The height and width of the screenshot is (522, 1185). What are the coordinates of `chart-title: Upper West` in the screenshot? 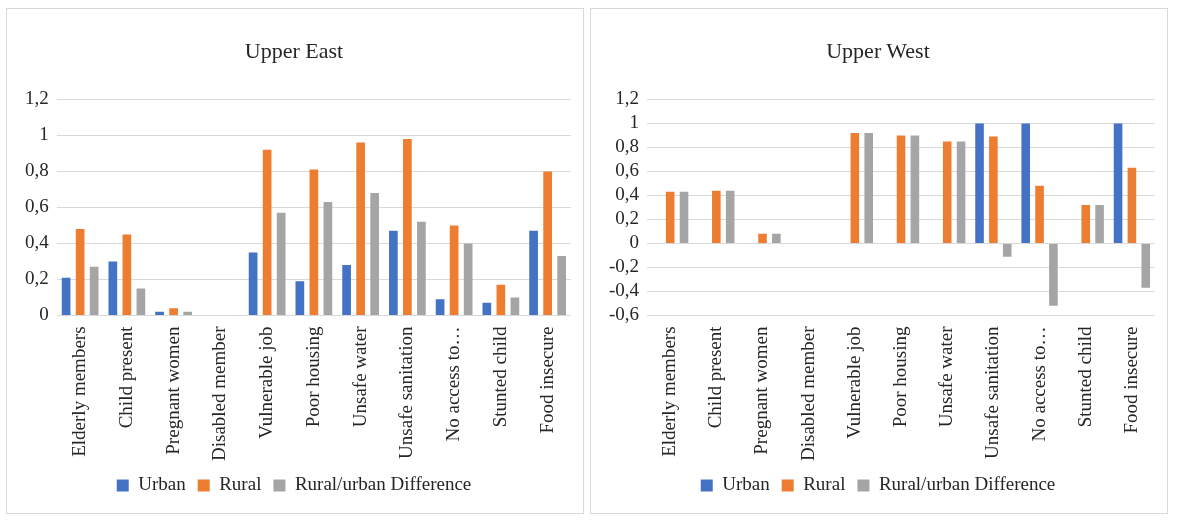 It's located at (878, 50).